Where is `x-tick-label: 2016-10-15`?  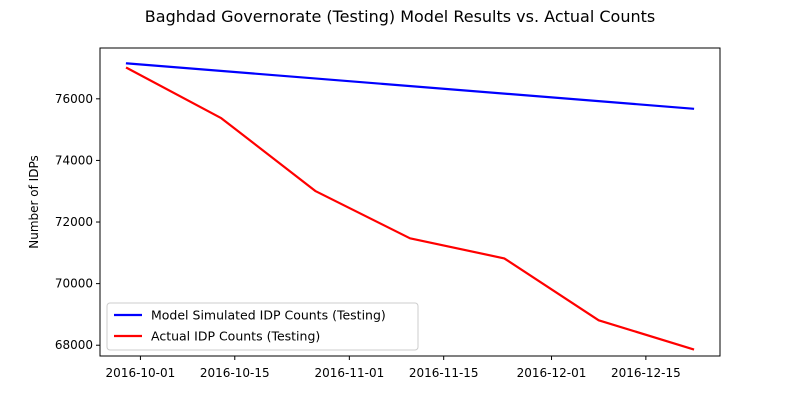 x-tick-label: 2016-10-15 is located at coordinates (235, 373).